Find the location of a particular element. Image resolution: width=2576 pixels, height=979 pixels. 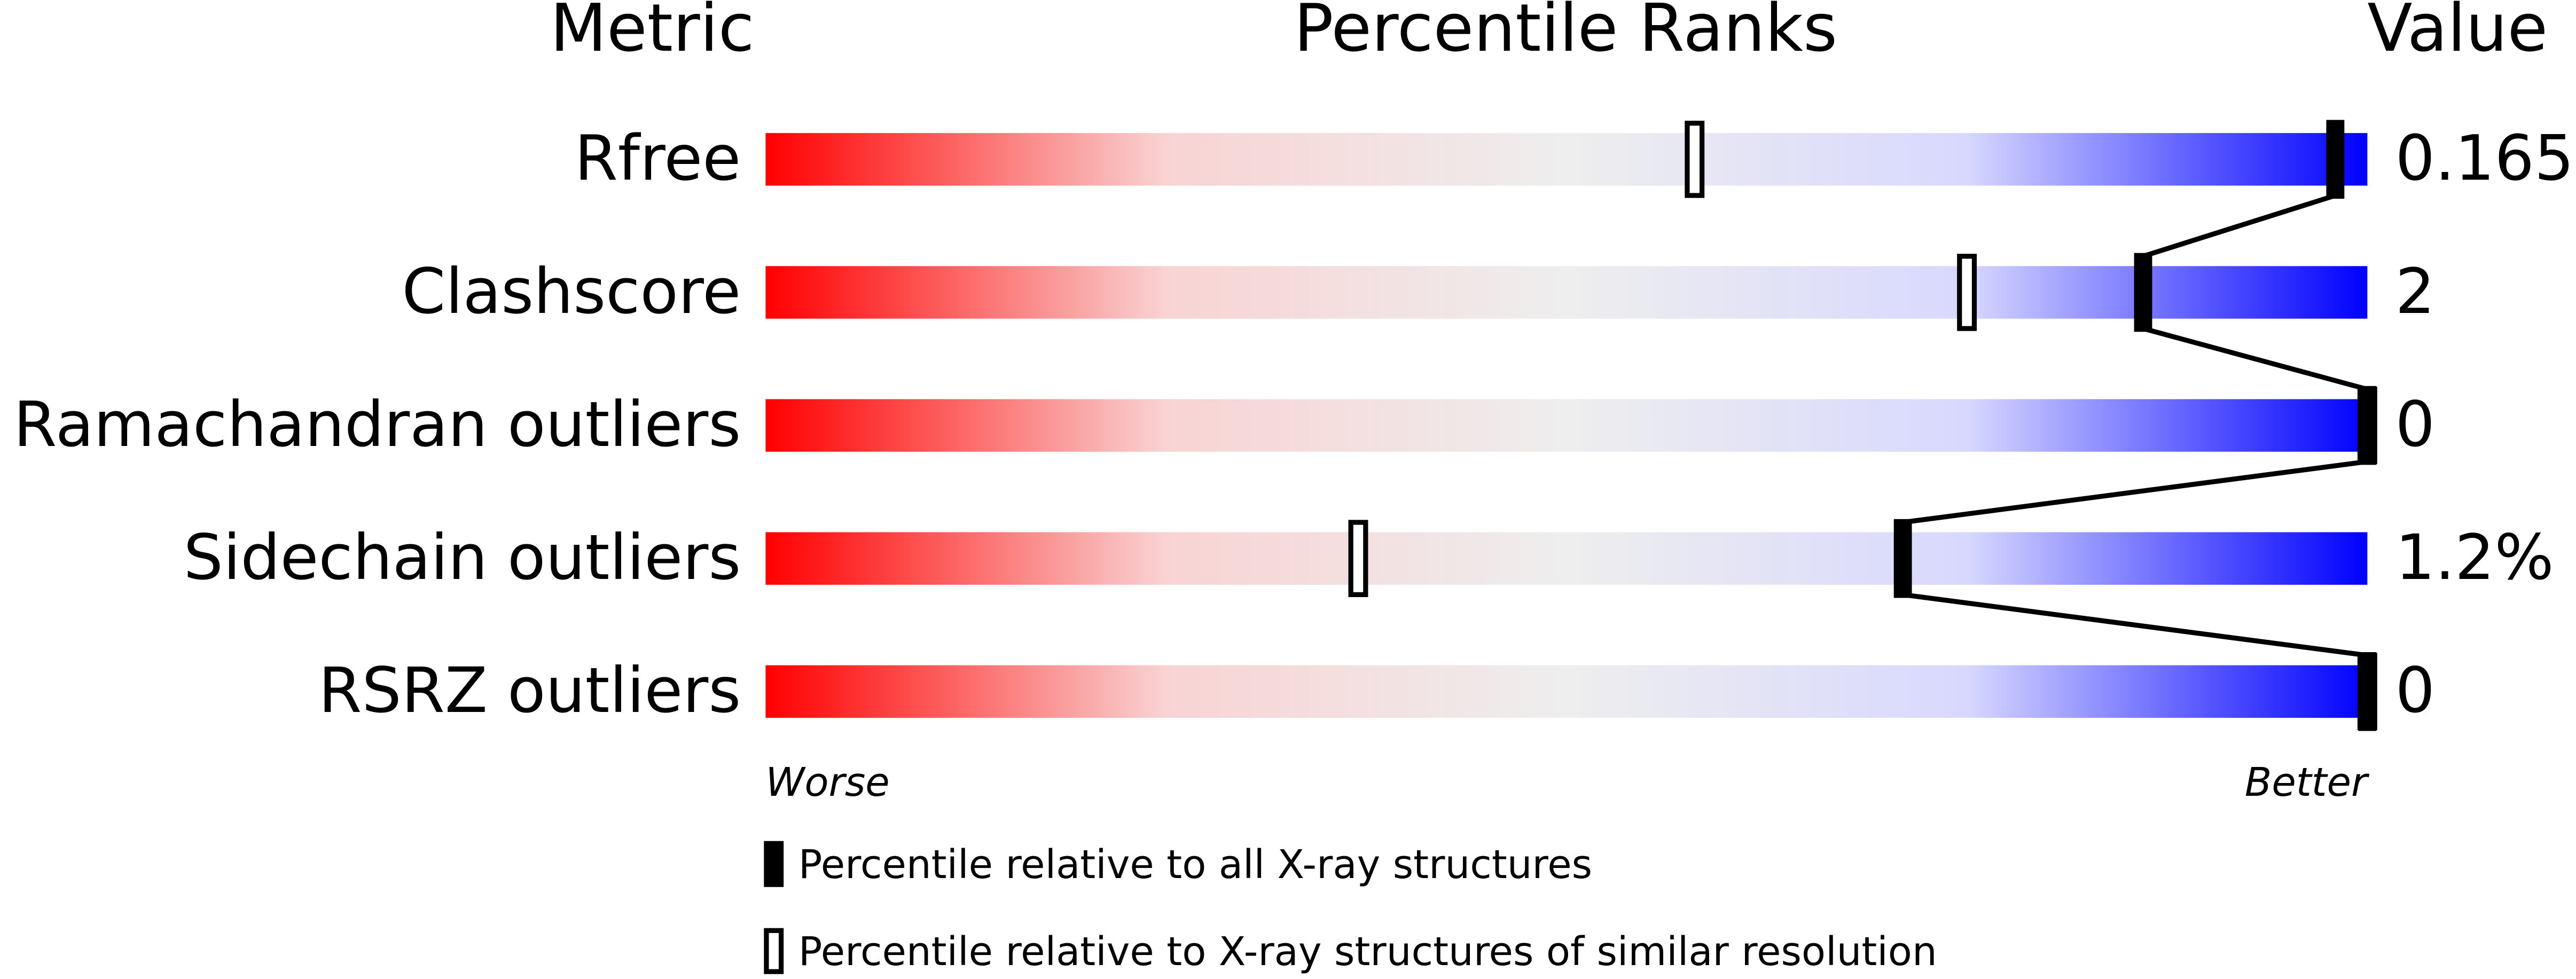

percentile-header: Percentile Ranks is located at coordinates (1566, 33).